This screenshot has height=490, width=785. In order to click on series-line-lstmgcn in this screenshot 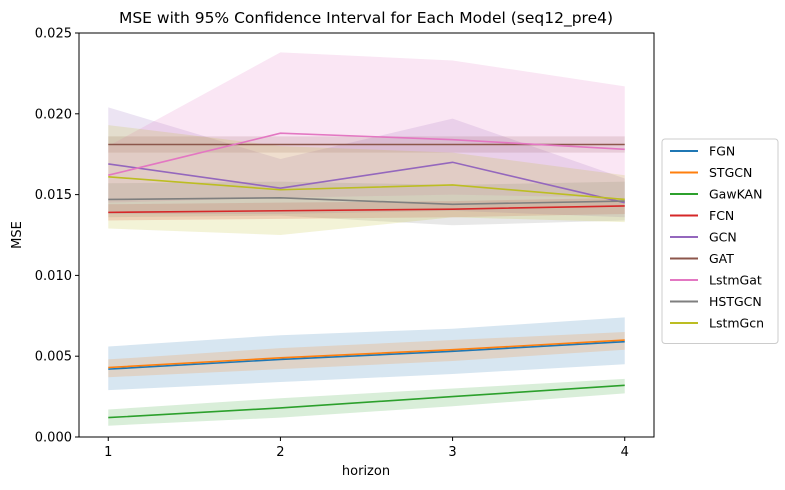, I will do `click(366, 188)`.